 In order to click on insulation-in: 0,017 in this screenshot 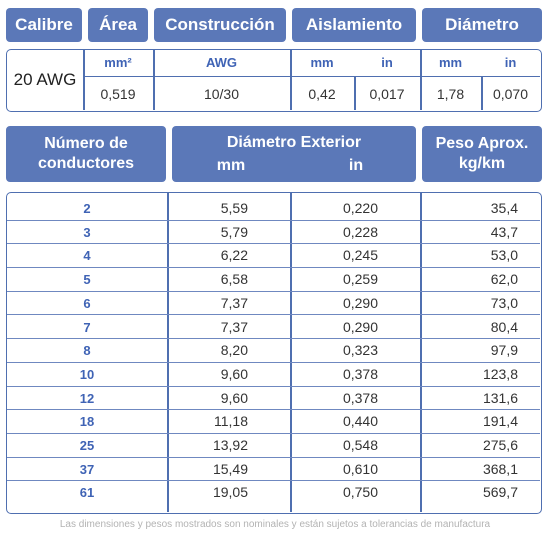, I will do `click(387, 94)`.